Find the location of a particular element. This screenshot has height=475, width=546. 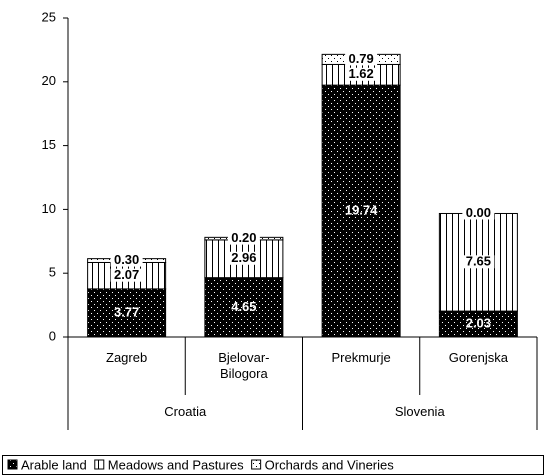

data-label: 3.77 is located at coordinates (126, 311).